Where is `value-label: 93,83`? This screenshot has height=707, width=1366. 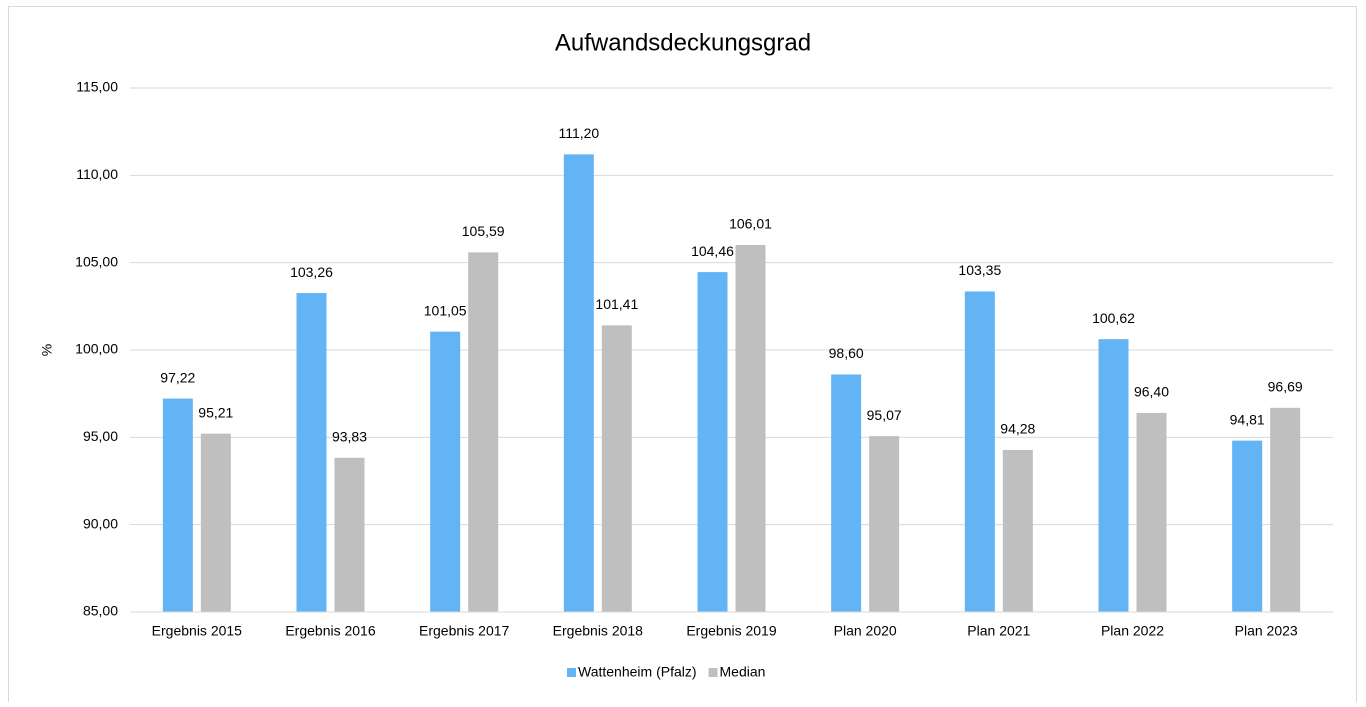
value-label: 93,83 is located at coordinates (349, 436).